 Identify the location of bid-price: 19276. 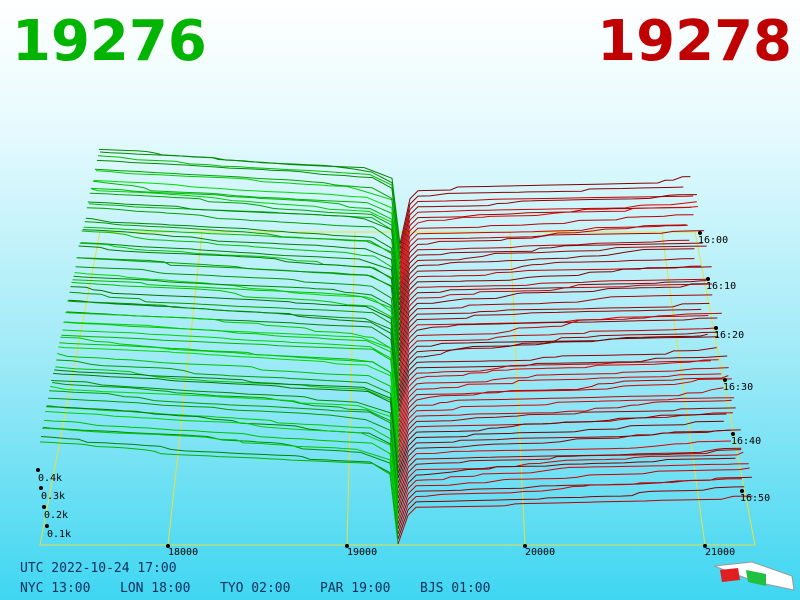
(109, 41).